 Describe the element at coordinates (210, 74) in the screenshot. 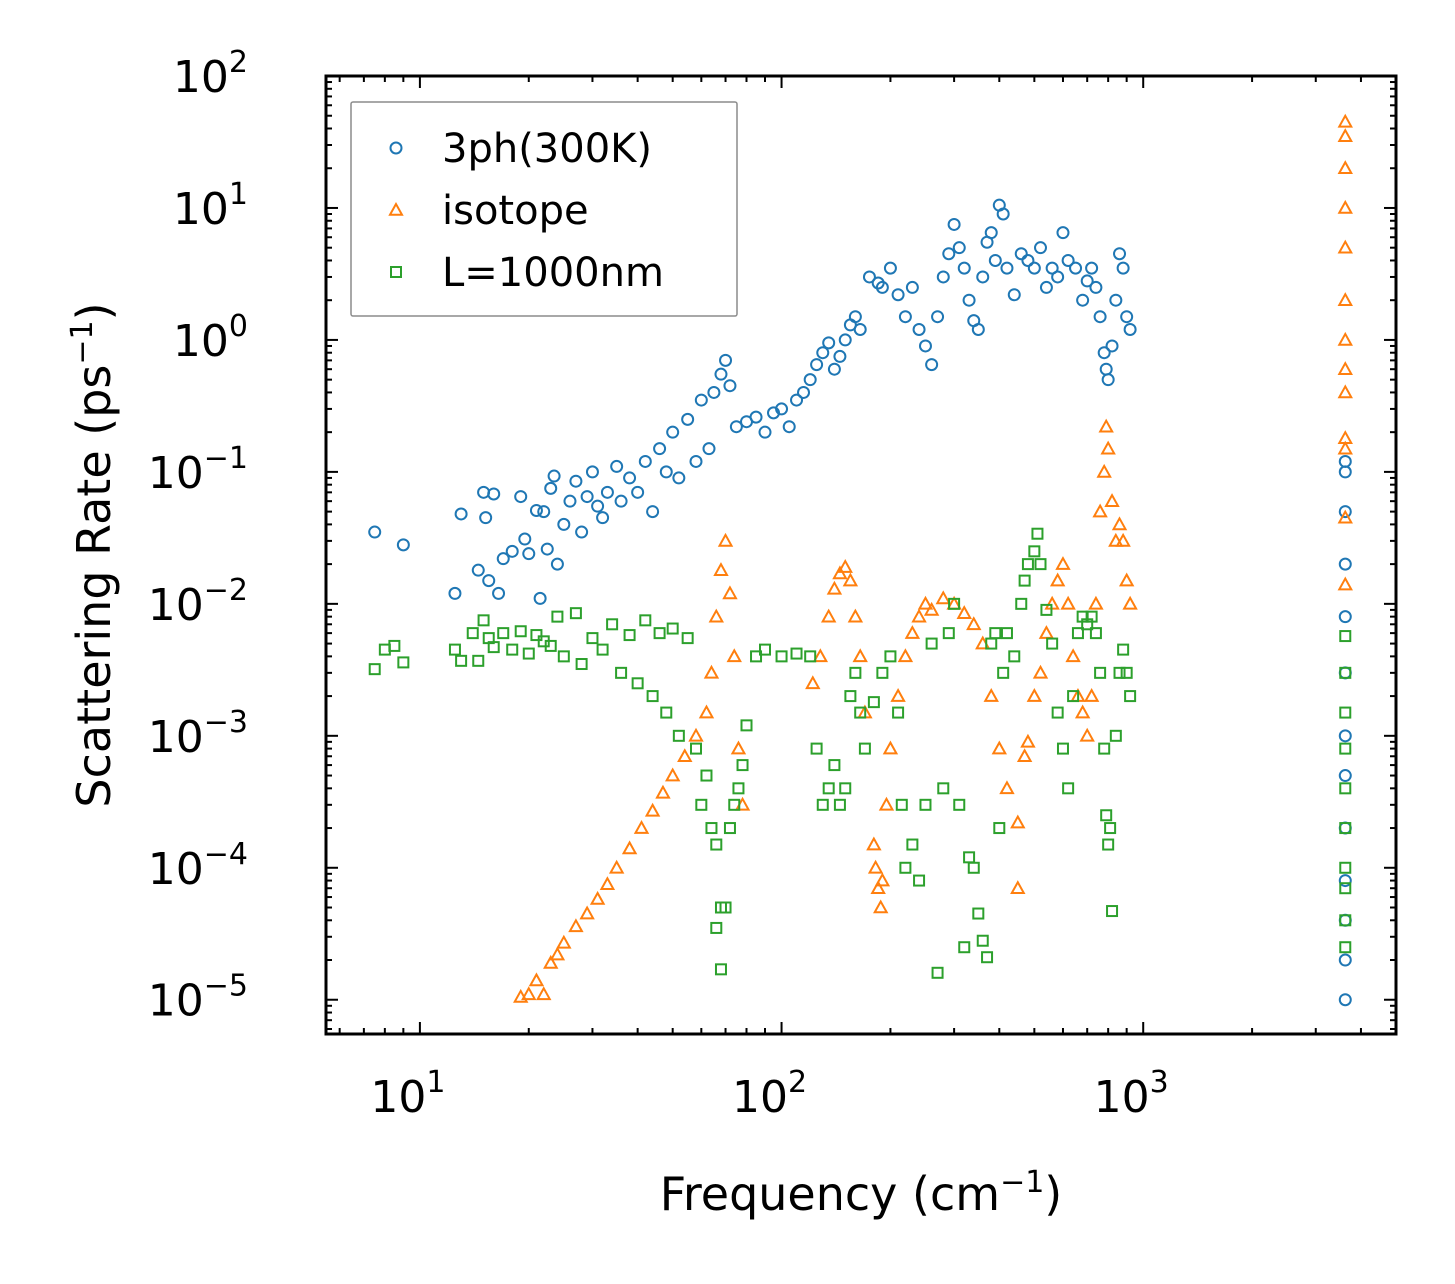

I see `y-tick-label: 10²` at that location.